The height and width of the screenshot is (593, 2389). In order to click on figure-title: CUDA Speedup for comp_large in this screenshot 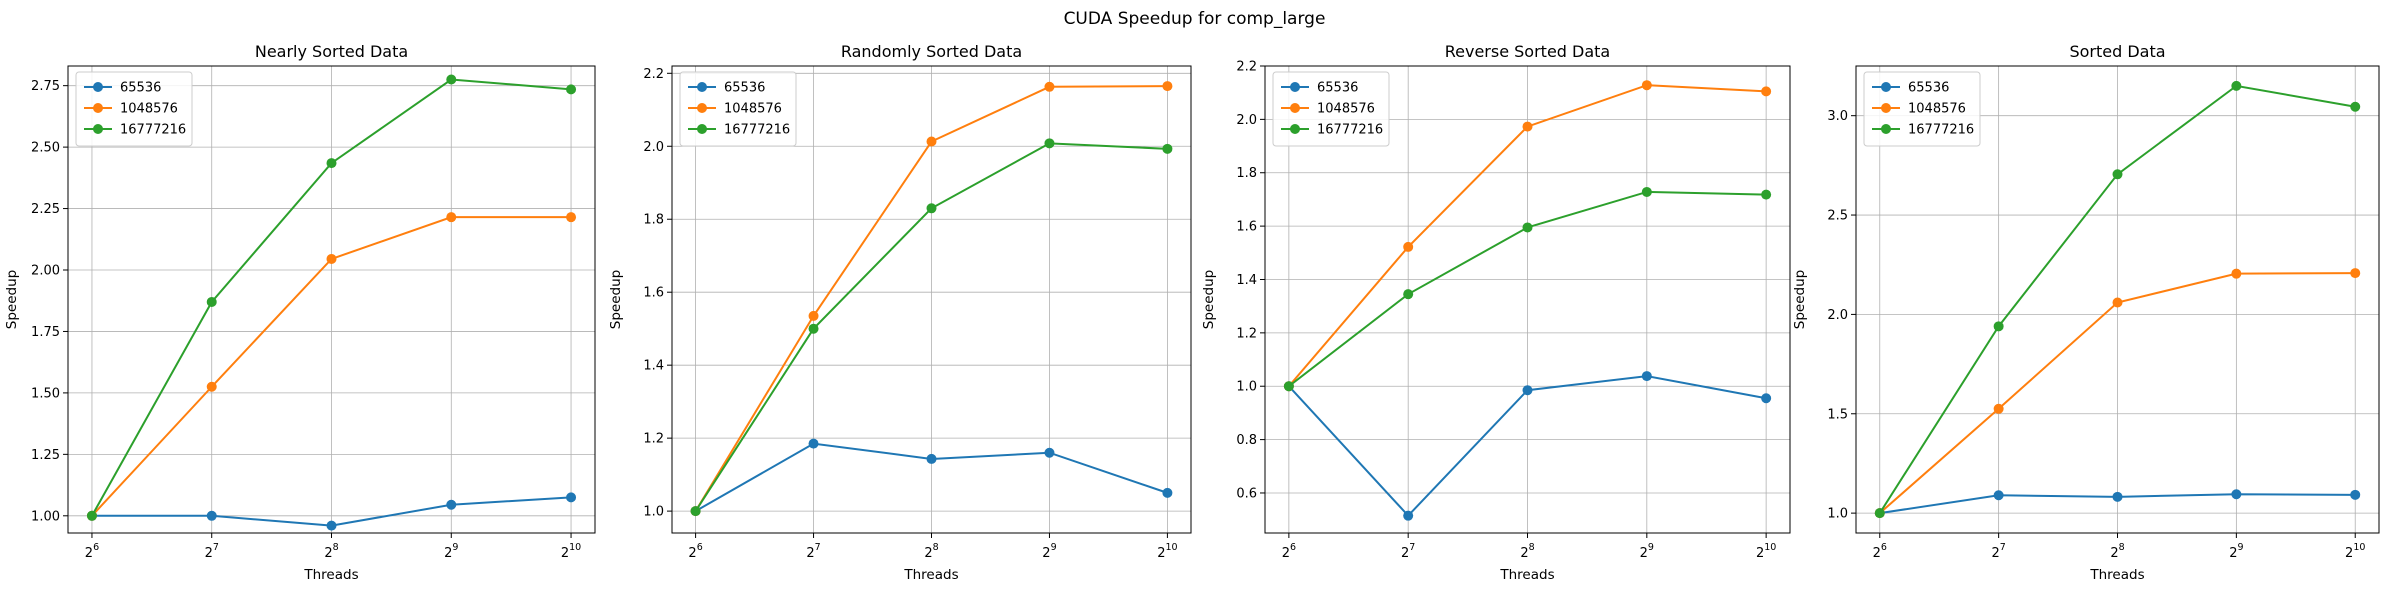, I will do `click(1195, 19)`.